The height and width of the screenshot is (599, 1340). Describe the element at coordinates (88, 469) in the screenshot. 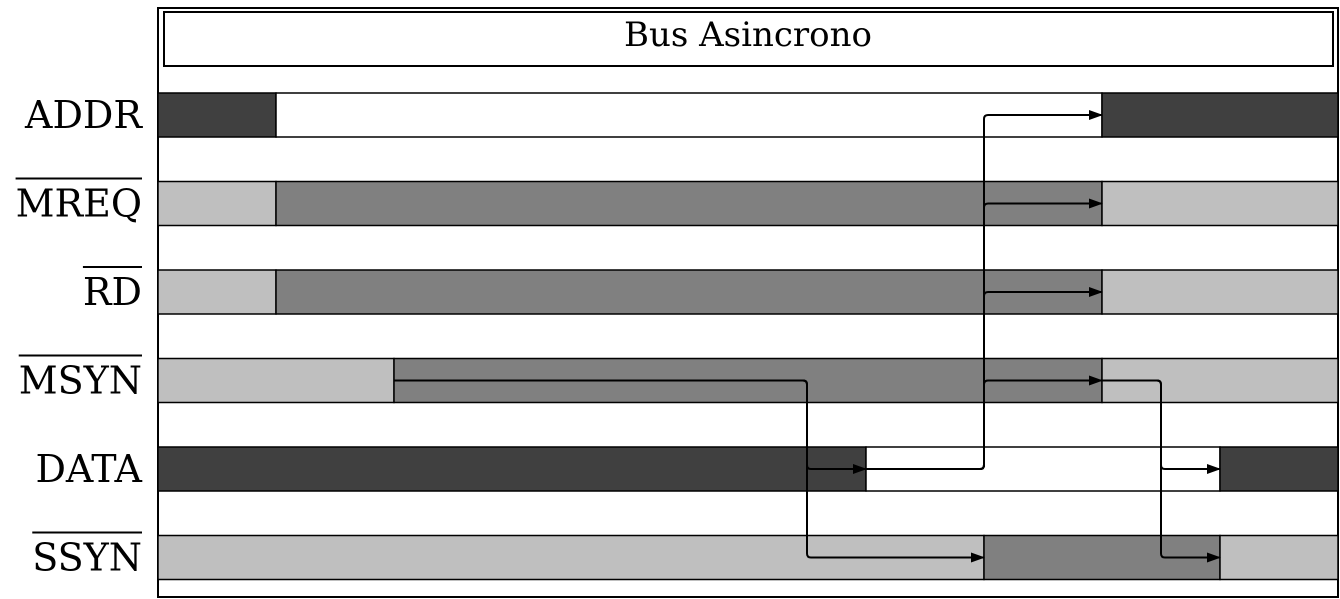

I see `signal-label-data: DATA` at that location.